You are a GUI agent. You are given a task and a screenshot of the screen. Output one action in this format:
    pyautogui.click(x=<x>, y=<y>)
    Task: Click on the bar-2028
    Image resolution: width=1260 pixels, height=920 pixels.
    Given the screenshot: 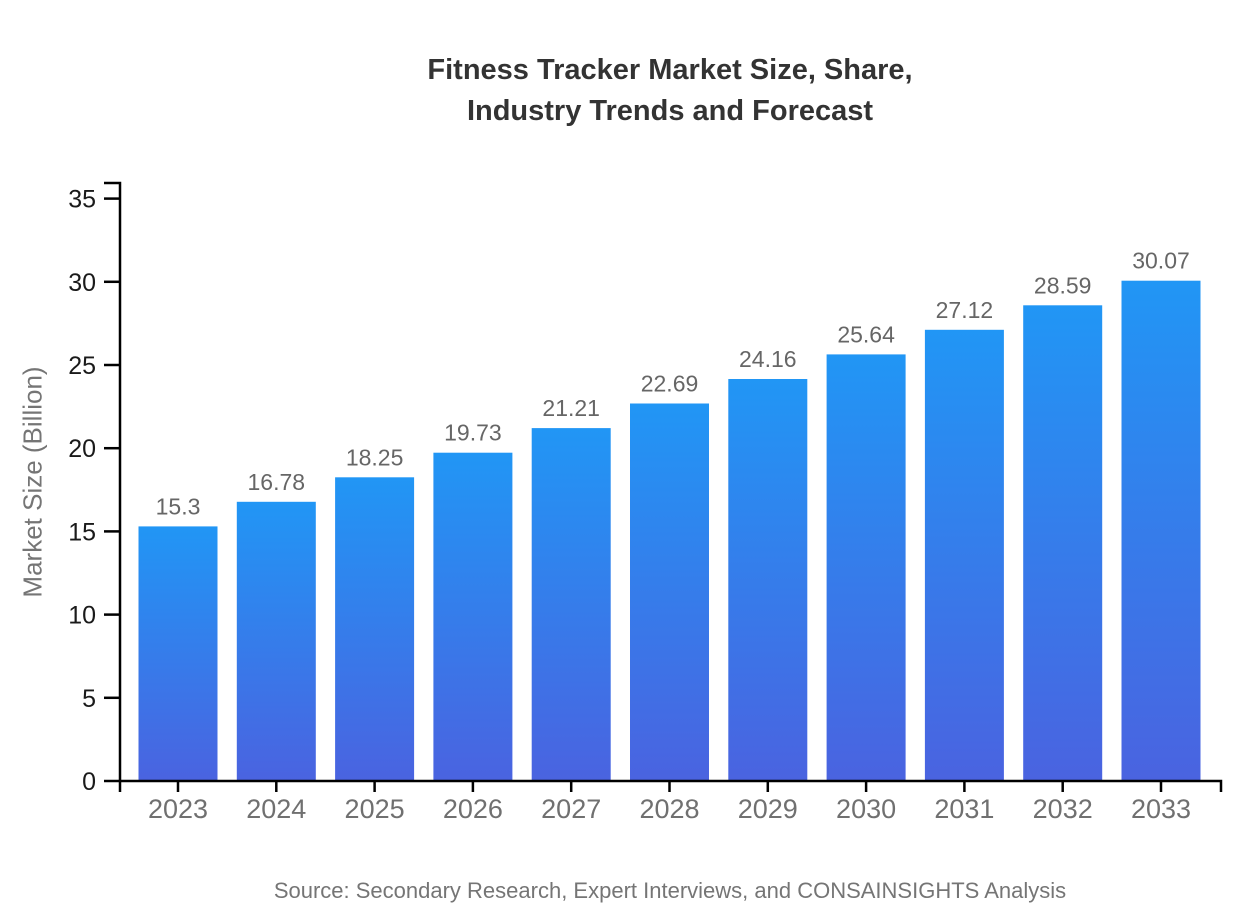 What is the action you would take?
    pyautogui.click(x=669, y=592)
    